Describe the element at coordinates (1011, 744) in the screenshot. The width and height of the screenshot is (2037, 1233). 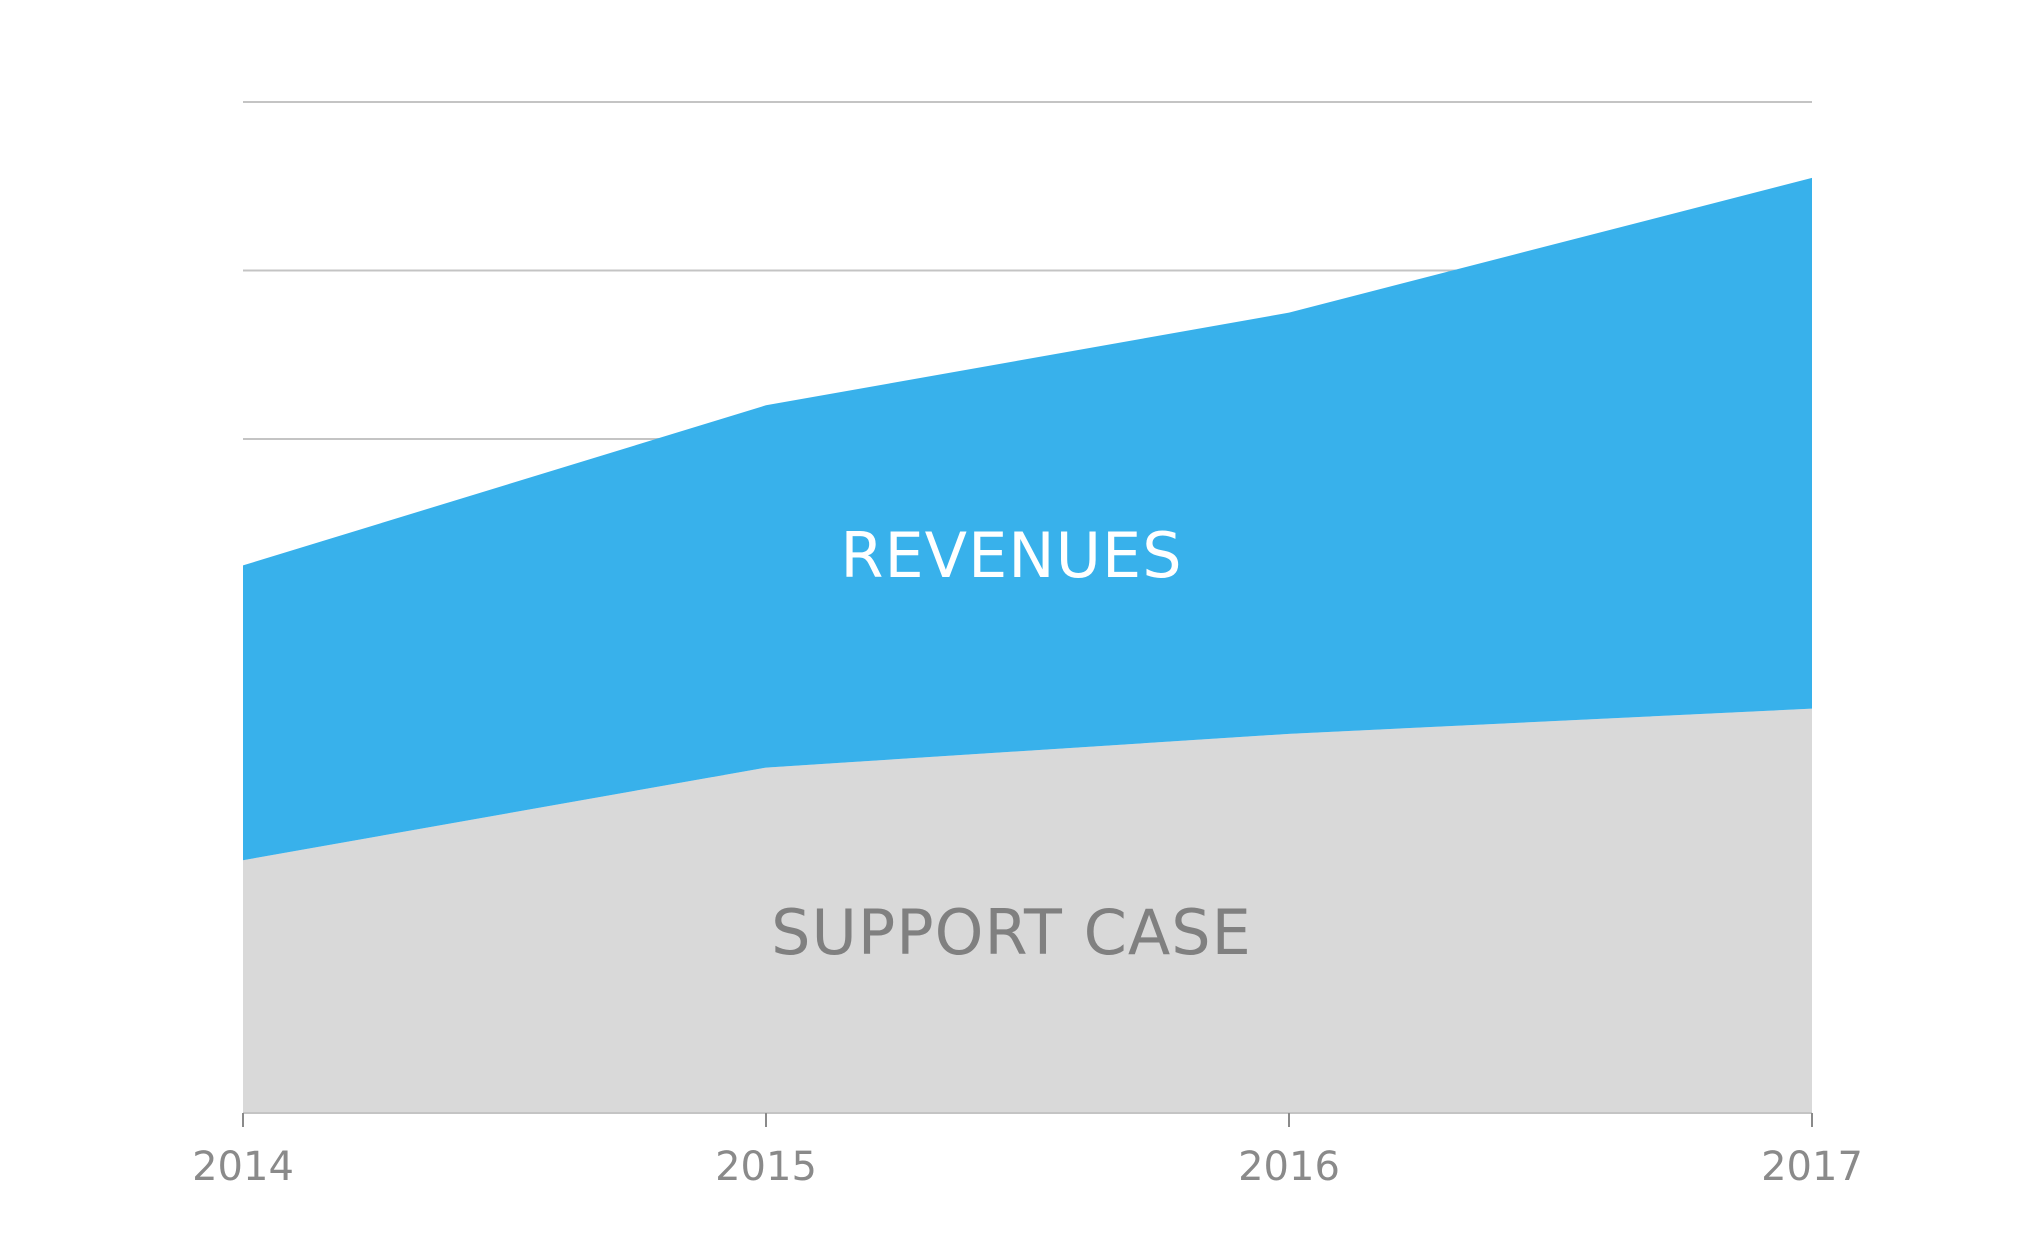
I see `series-labels: SUPPORT CASE REVENUES` at that location.